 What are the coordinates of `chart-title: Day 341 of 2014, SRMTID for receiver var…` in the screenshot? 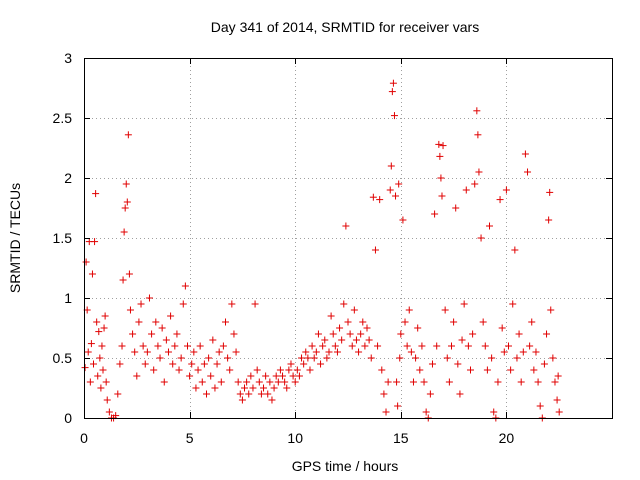 It's located at (345, 27).